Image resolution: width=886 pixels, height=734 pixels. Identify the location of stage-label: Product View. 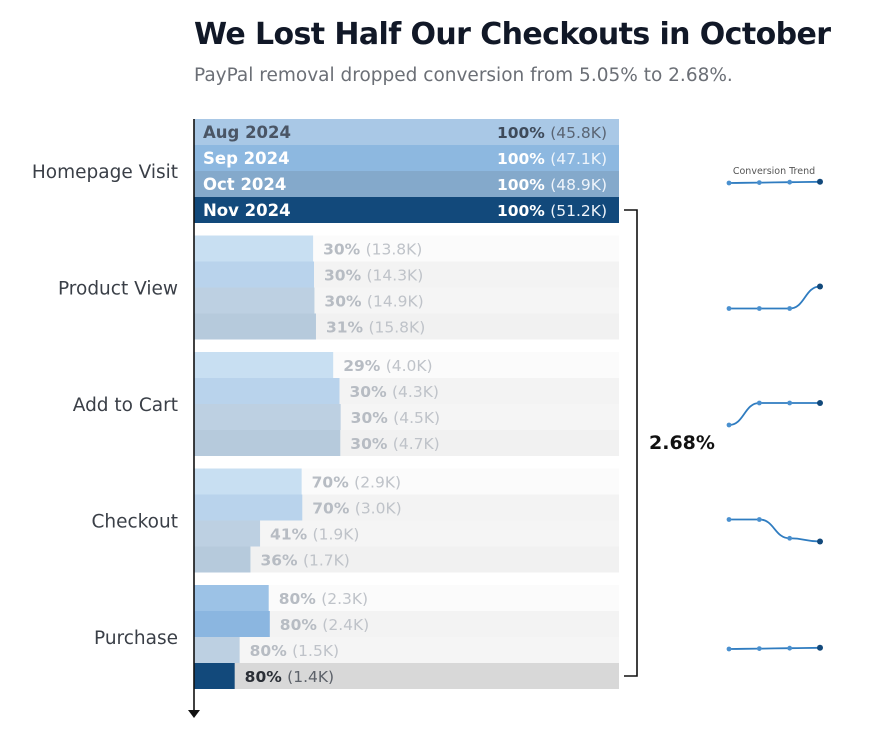
(118, 289).